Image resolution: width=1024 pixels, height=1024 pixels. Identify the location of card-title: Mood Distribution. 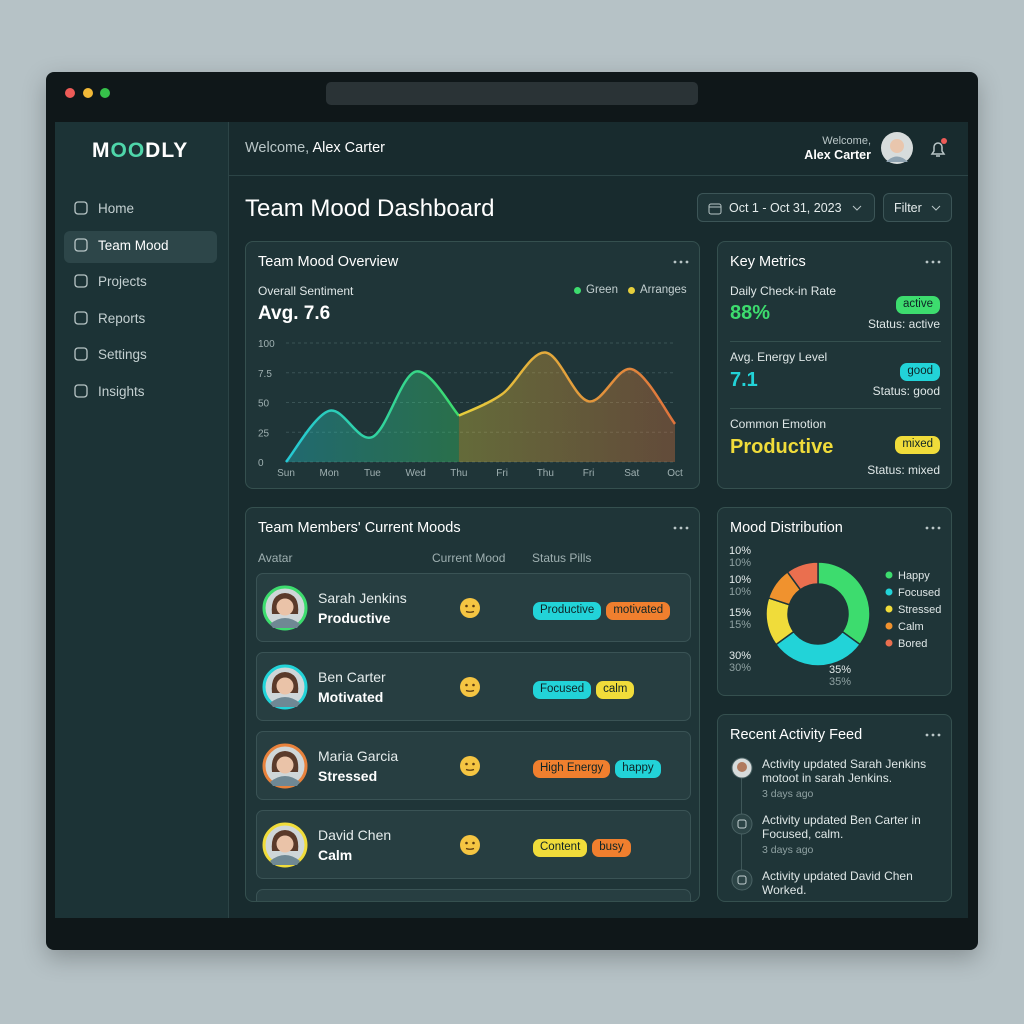
(786, 528).